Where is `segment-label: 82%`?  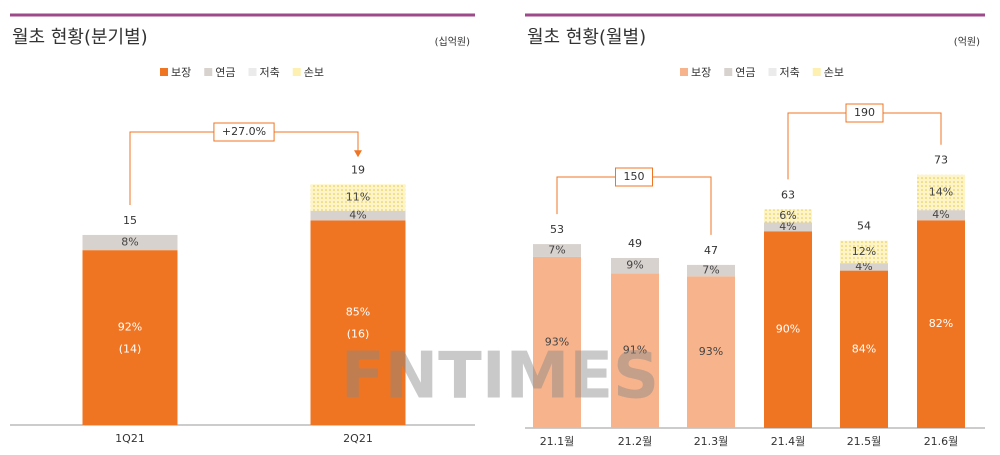
segment-label: 82% is located at coordinates (941, 323).